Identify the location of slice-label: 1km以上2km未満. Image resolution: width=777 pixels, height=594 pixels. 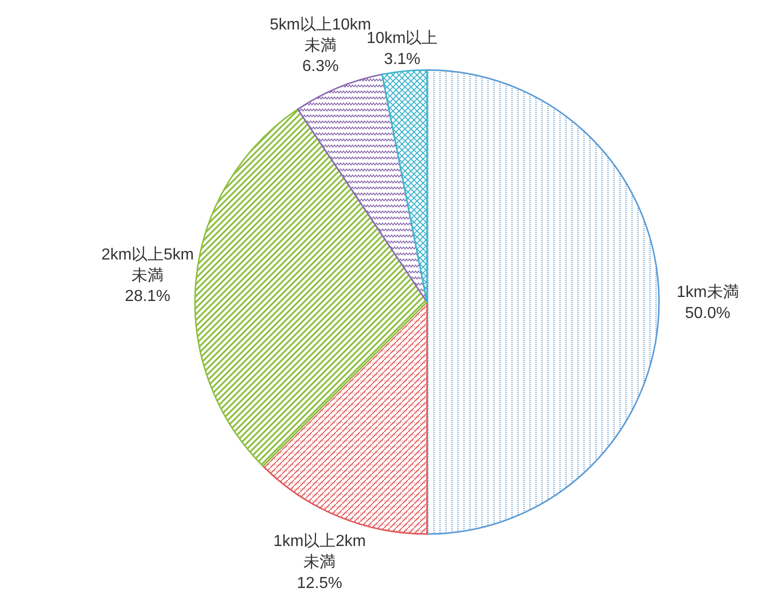
(319, 551).